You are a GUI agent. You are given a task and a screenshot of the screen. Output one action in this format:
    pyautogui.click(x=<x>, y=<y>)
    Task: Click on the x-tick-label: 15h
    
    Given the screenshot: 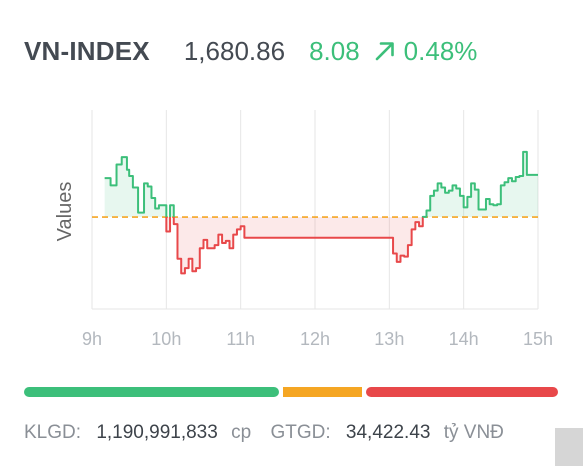 What is the action you would take?
    pyautogui.click(x=538, y=339)
    